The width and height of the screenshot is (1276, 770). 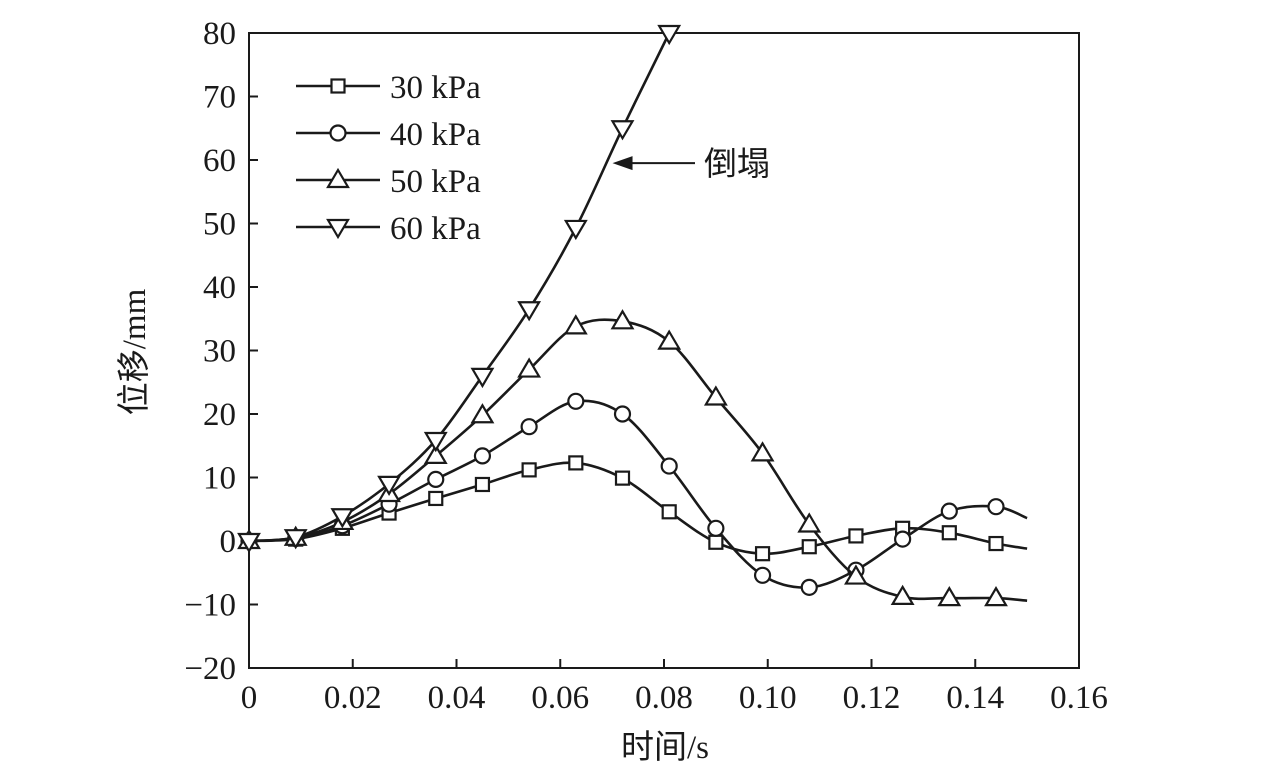 I want to click on legend-marker-50-kpa, so click(x=338, y=178).